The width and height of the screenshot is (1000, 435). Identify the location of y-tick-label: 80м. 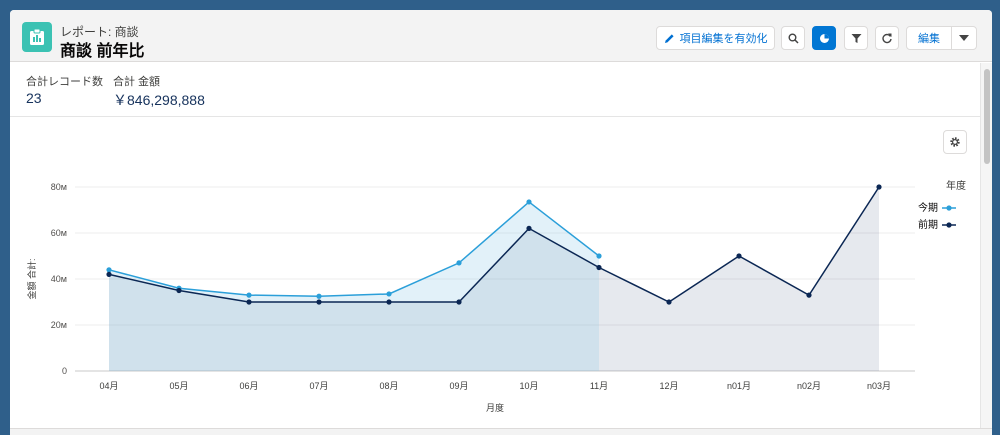
(59, 187).